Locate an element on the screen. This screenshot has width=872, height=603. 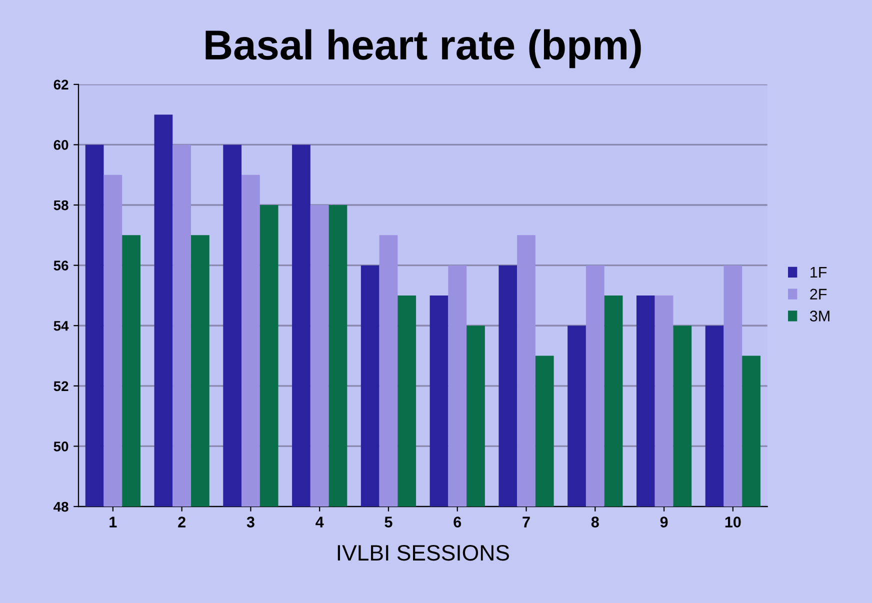
x-tick-label: 5 is located at coordinates (388, 522).